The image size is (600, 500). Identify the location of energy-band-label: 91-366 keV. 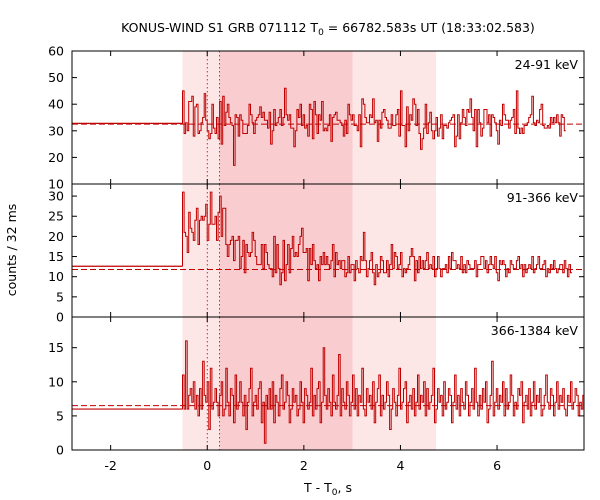
(543, 197).